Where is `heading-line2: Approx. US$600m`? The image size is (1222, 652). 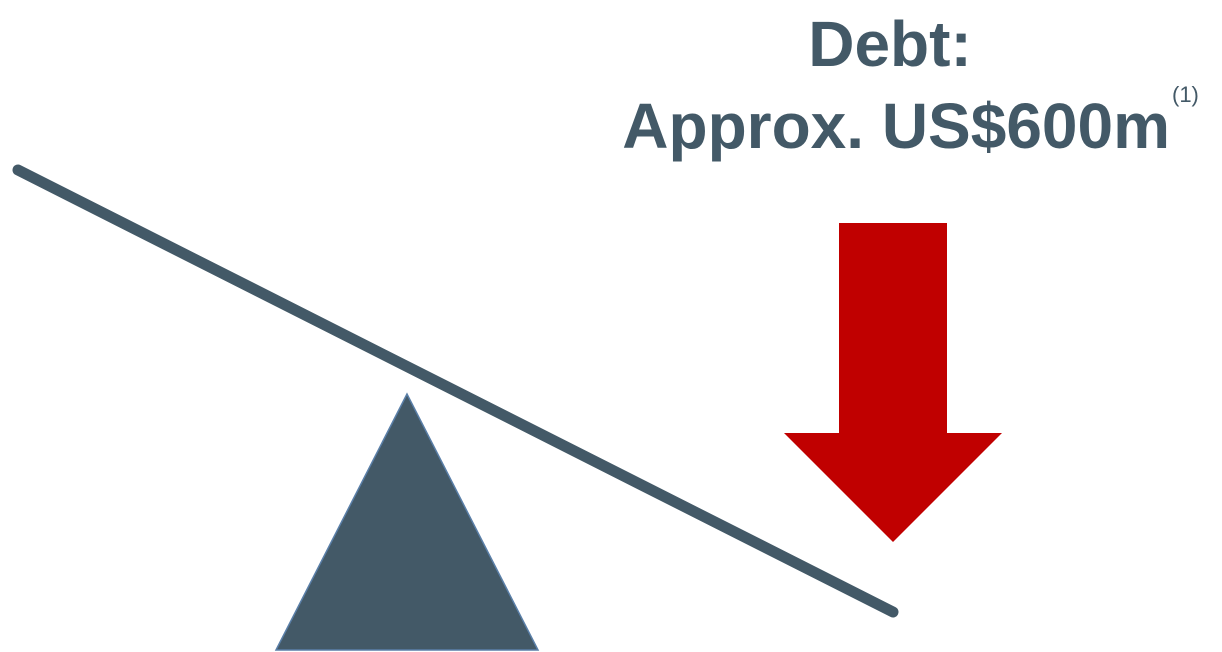 heading-line2: Approx. US$600m is located at coordinates (896, 126).